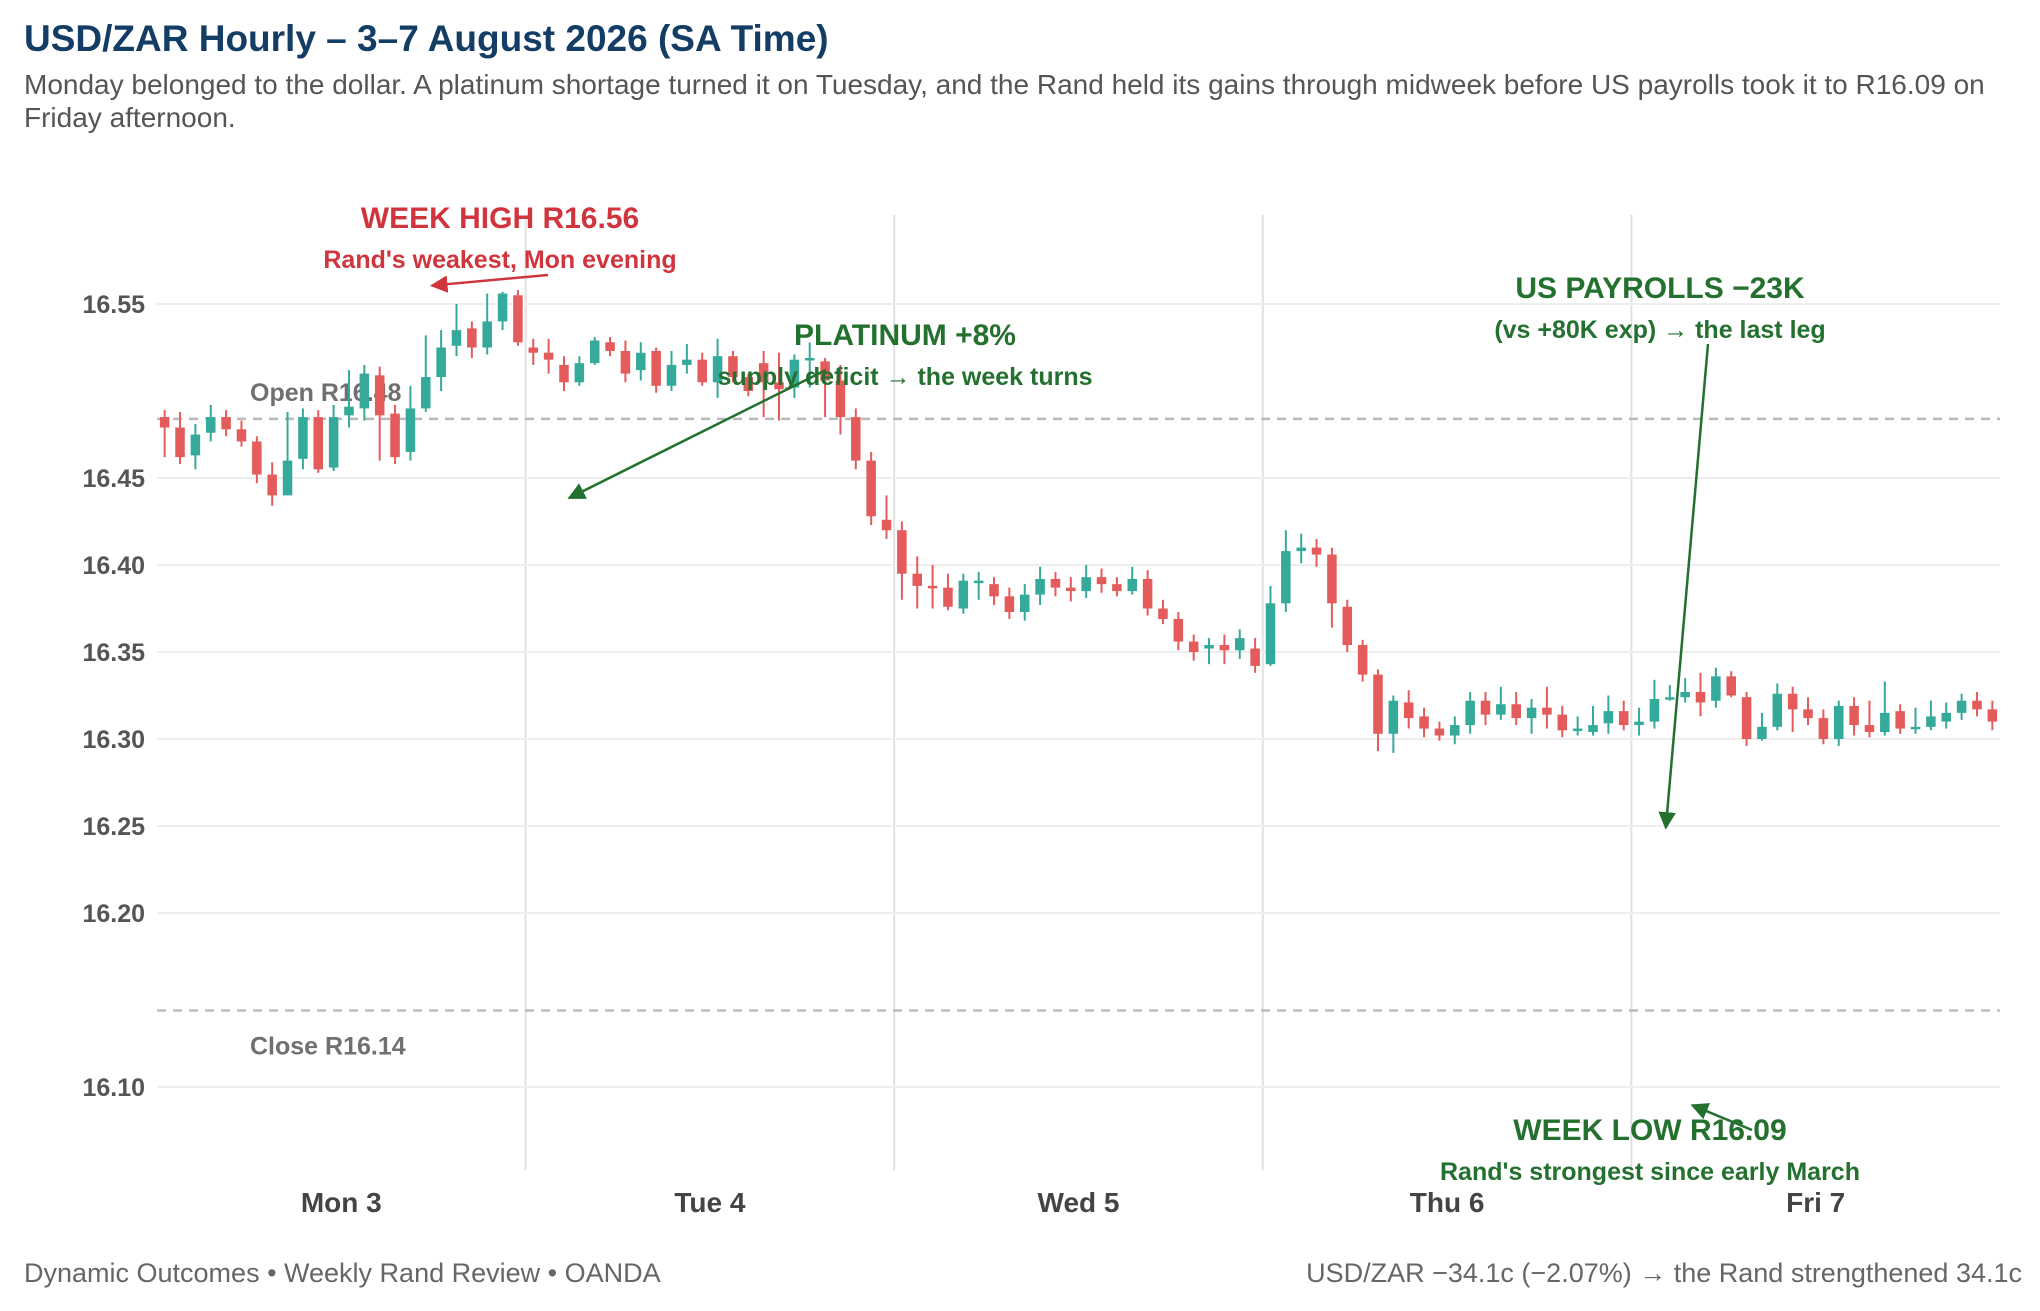 The image size is (2040, 1311). What do you see at coordinates (1650, 1172) in the screenshot?
I see `annotation-note: Rand's strongest since early March` at bounding box center [1650, 1172].